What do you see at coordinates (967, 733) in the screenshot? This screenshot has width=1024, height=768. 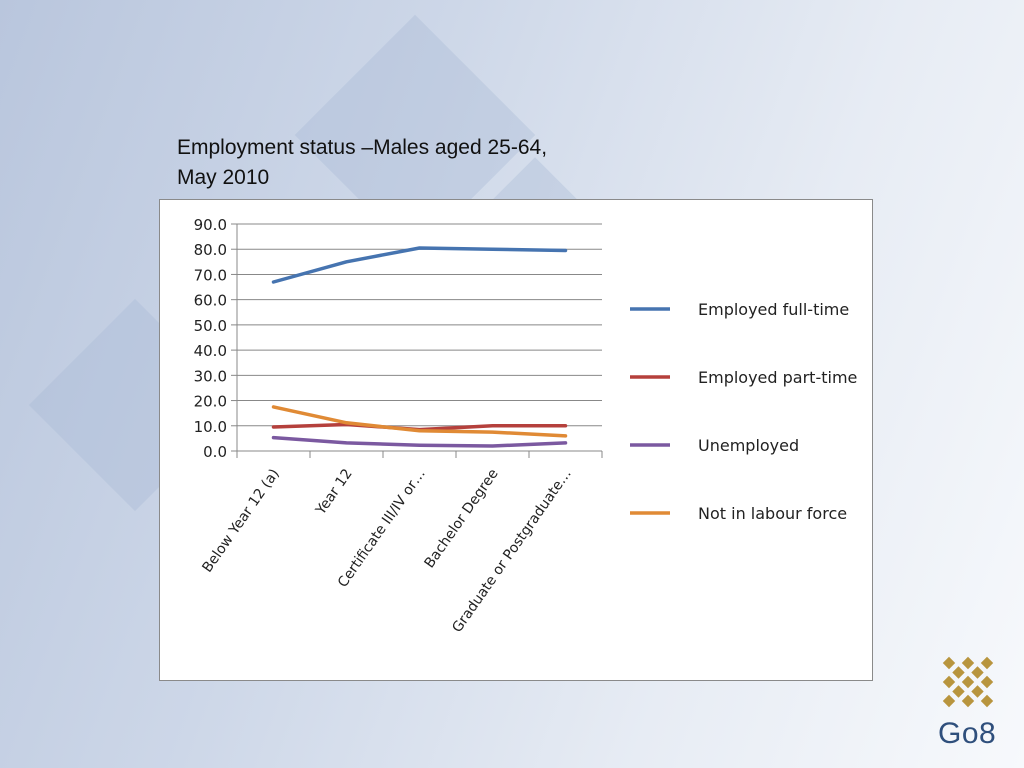 I see `go8-logo-text: Go8` at bounding box center [967, 733].